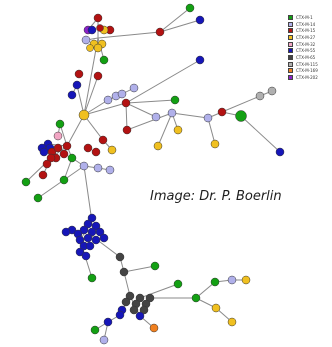 The image size is (332, 347). I want to click on legend-item: CTX-M-55, so click(303, 50).